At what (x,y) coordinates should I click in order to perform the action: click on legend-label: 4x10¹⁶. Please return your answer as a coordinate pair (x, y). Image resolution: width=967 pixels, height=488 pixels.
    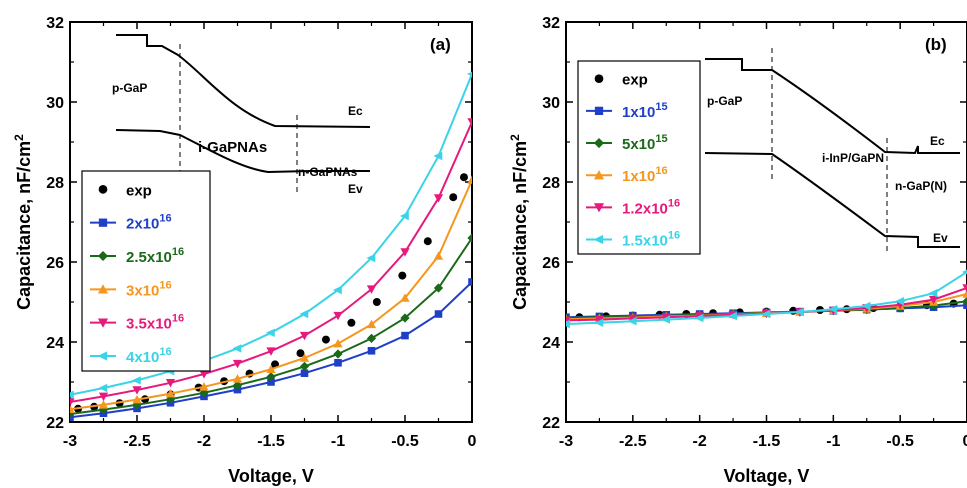
    Looking at the image, I should click on (149, 356).